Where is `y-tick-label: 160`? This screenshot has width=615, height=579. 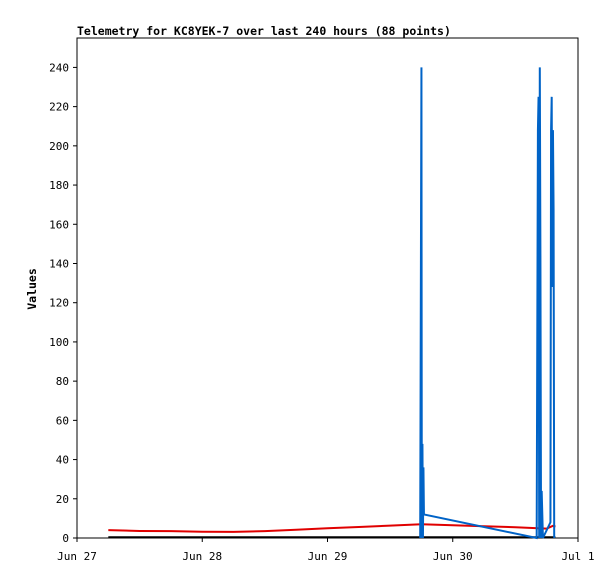
y-tick-label: 160 is located at coordinates (59, 224).